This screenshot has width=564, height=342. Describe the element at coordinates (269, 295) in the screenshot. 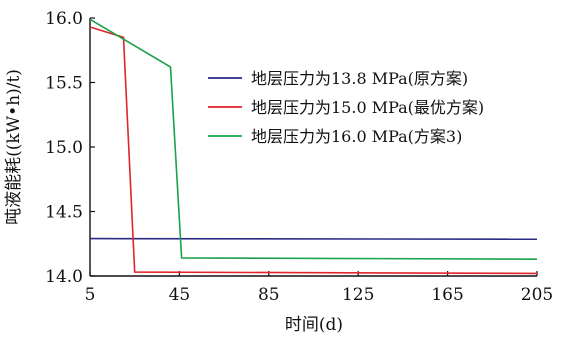

I see `x-tick-label: 85` at that location.